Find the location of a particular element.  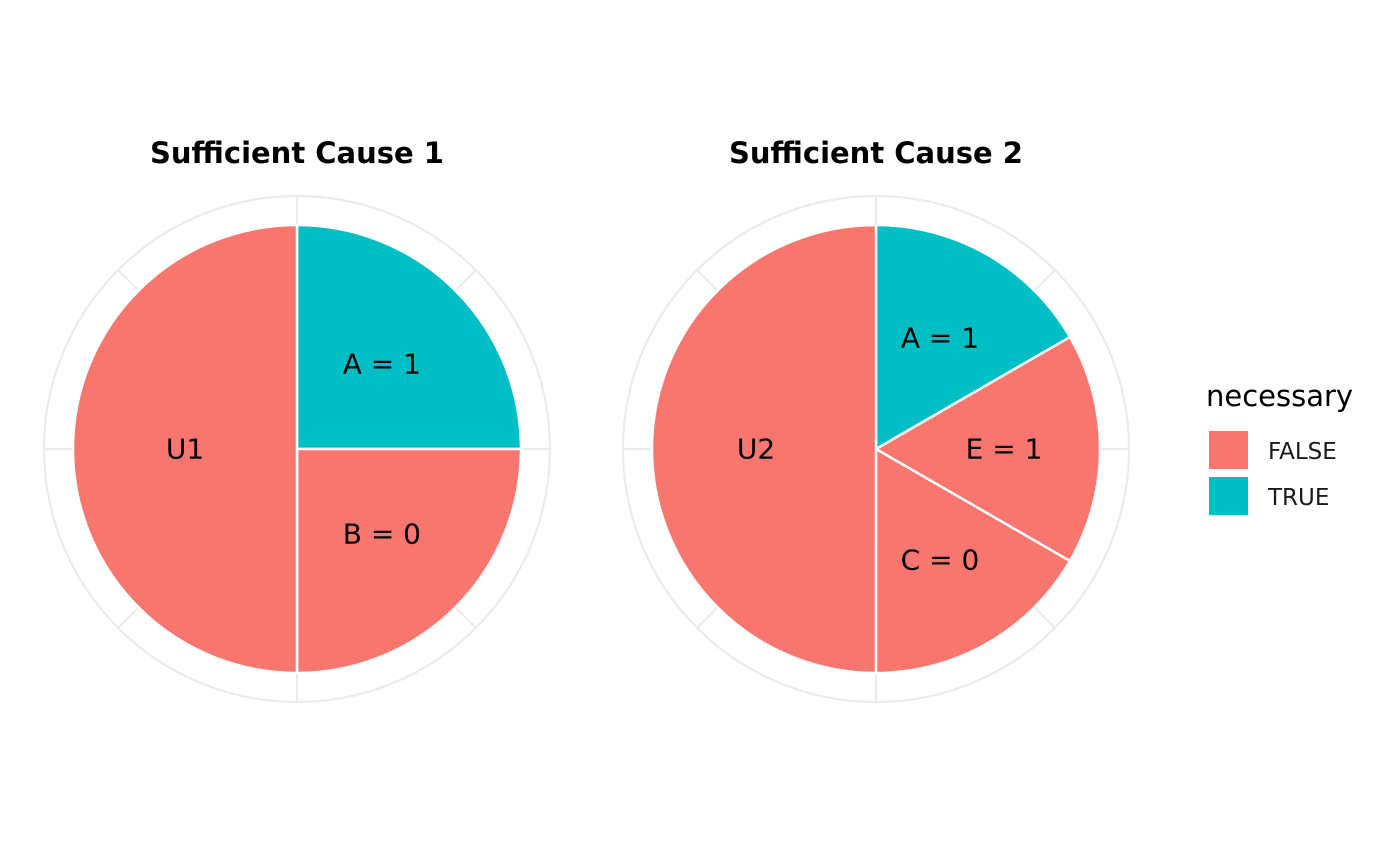

legend-key-false is located at coordinates (1228, 450).